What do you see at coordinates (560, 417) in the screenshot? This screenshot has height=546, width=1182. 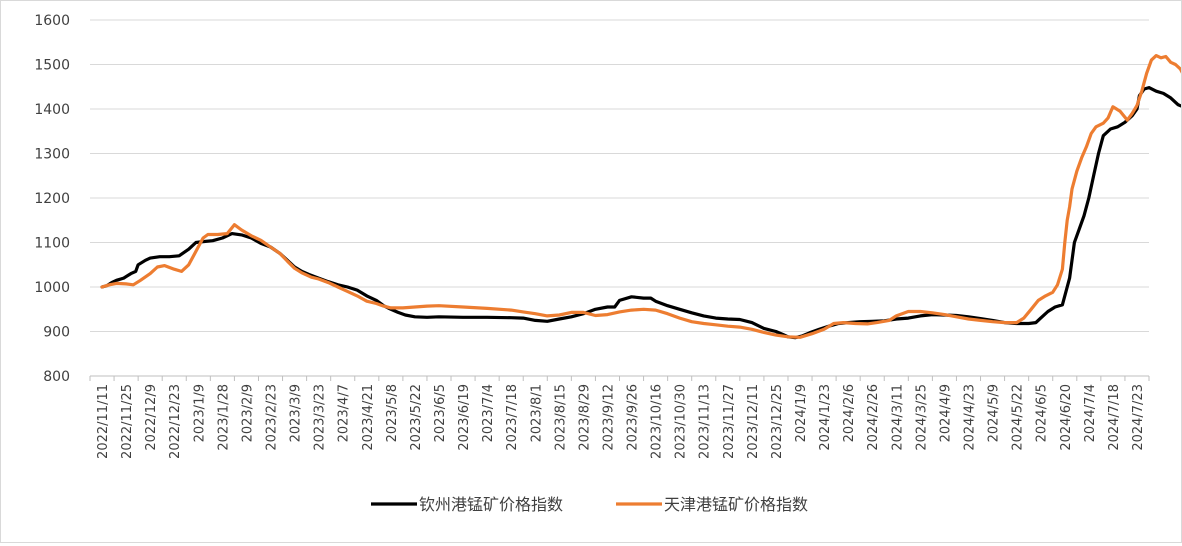 I see `x-tick-label: 2023/8/15` at bounding box center [560, 417].